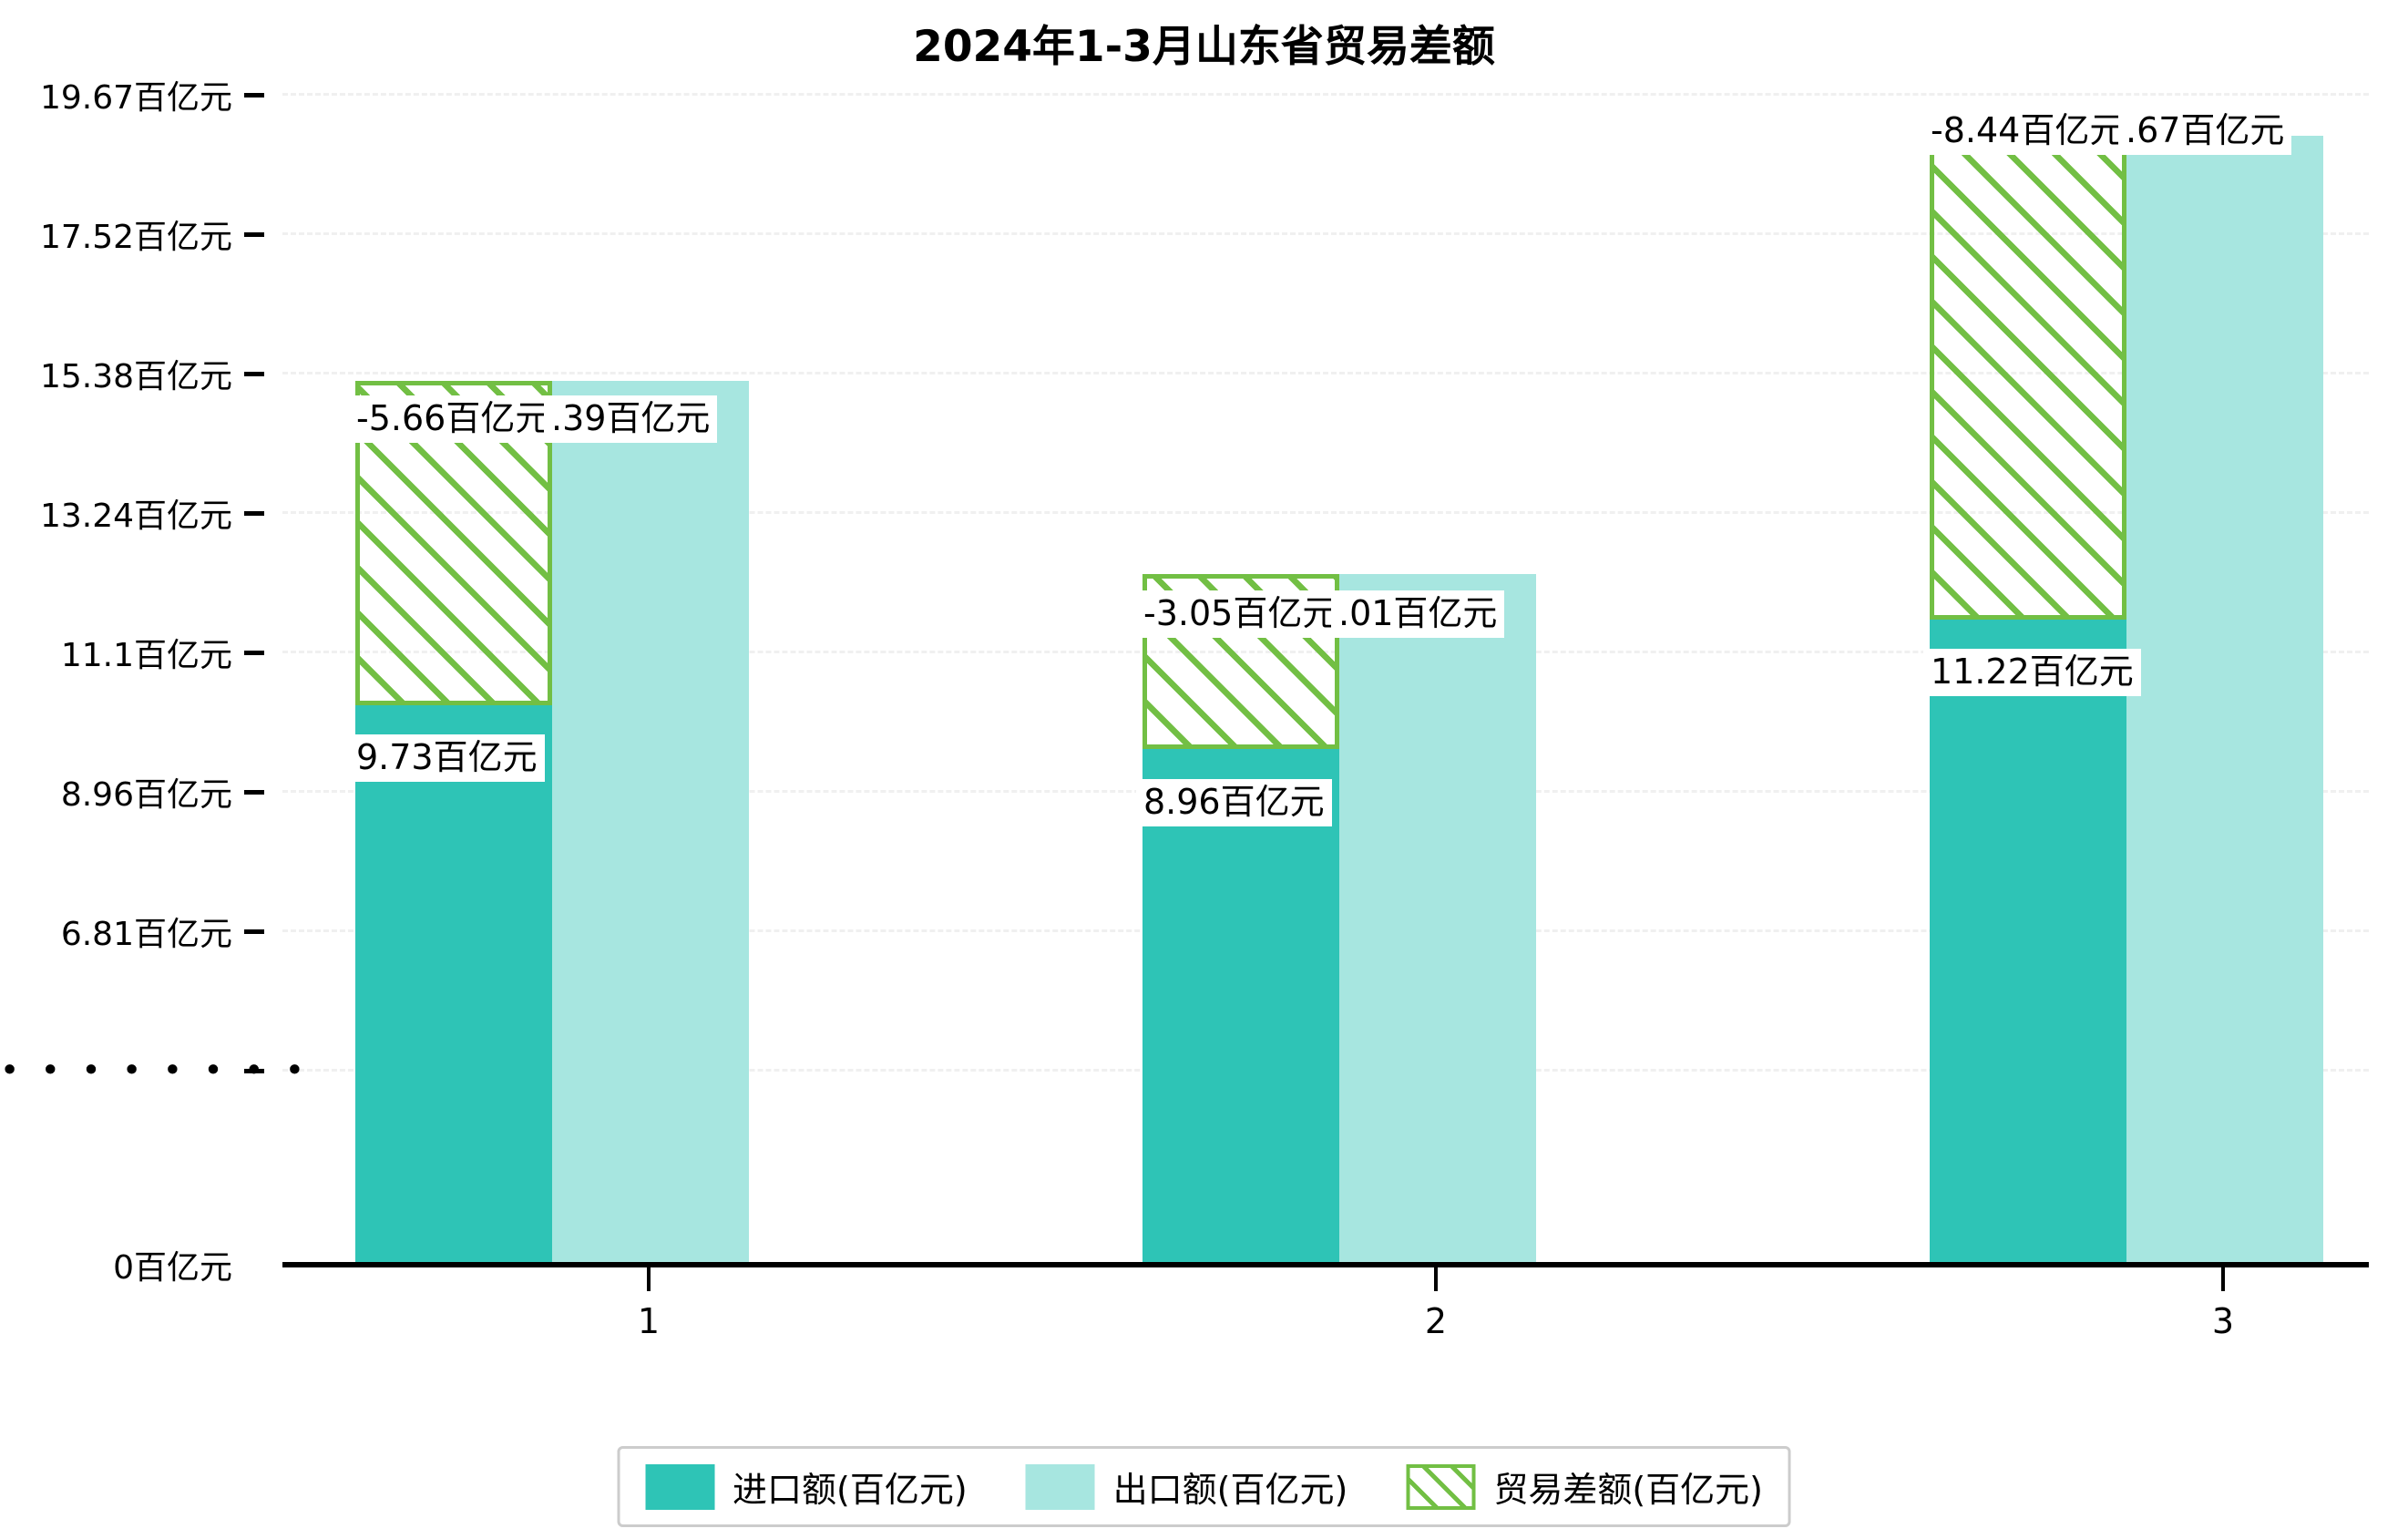 Image resolution: width=2408 pixels, height=1539 pixels. Describe the element at coordinates (454, 419) in the screenshot. I see `data-label-diff-1: -5.66百亿元` at that location.